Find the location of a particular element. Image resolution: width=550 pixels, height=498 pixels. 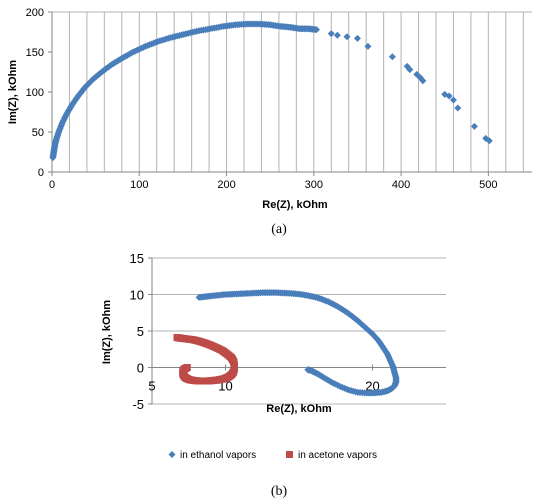

legend-marker-acetone is located at coordinates (289, 454).